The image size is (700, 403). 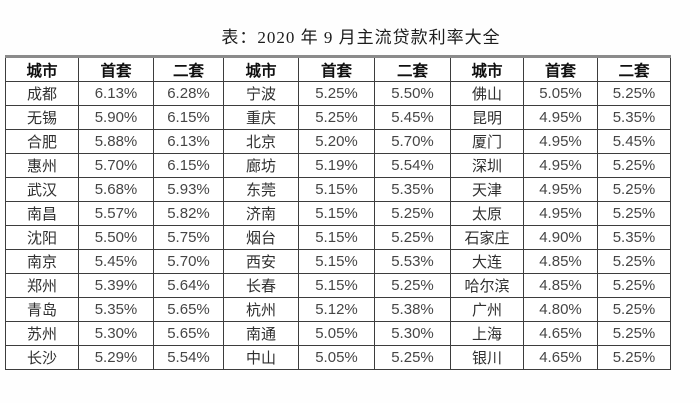 I want to click on city-cell: 合肥, so click(x=42, y=141).